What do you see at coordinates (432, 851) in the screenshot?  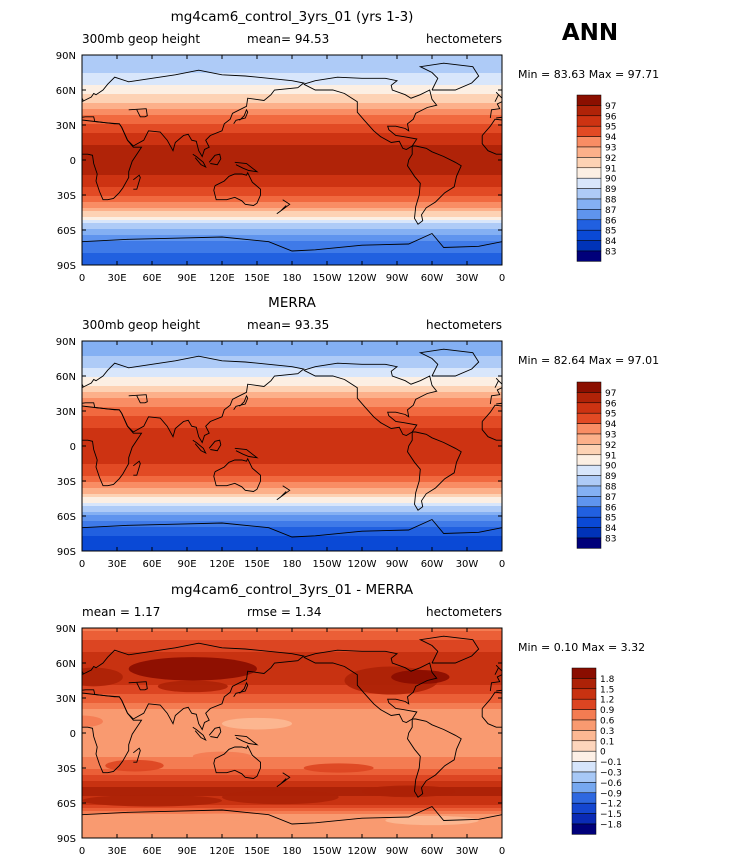 I see `lon-tick-label: 60W` at bounding box center [432, 851].